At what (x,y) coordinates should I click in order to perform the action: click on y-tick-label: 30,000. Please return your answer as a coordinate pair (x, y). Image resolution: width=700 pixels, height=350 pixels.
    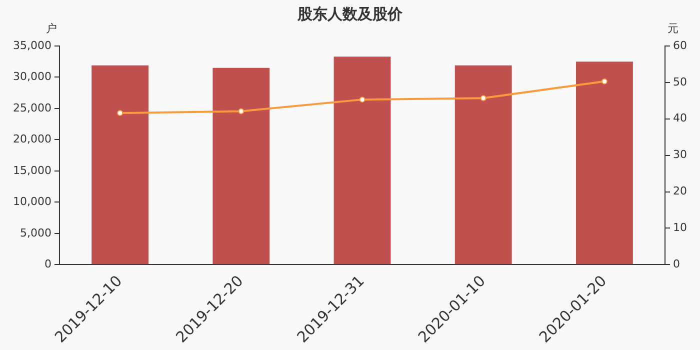
    Looking at the image, I should click on (32, 77).